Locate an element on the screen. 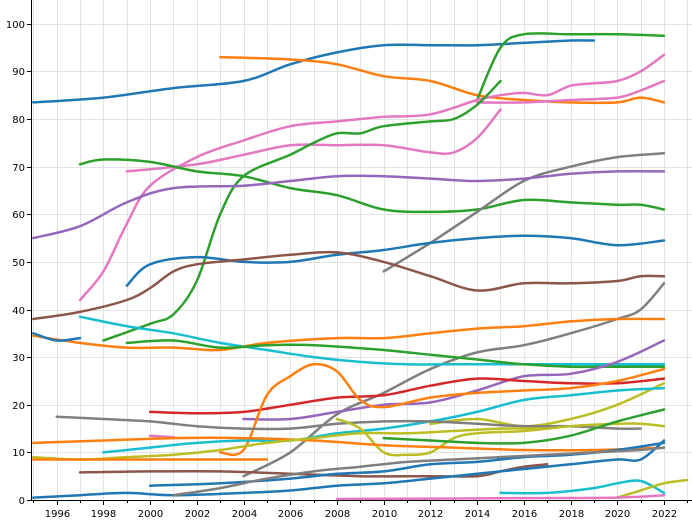  y-tick-label: 10 is located at coordinates (18, 453).